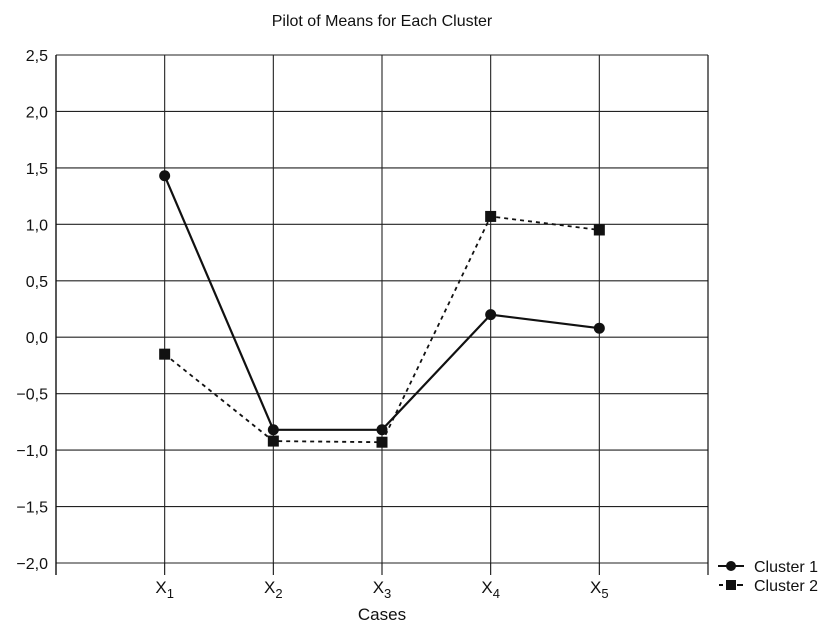 The width and height of the screenshot is (834, 629). I want to click on y-tick-label: 2,0, so click(37, 112).